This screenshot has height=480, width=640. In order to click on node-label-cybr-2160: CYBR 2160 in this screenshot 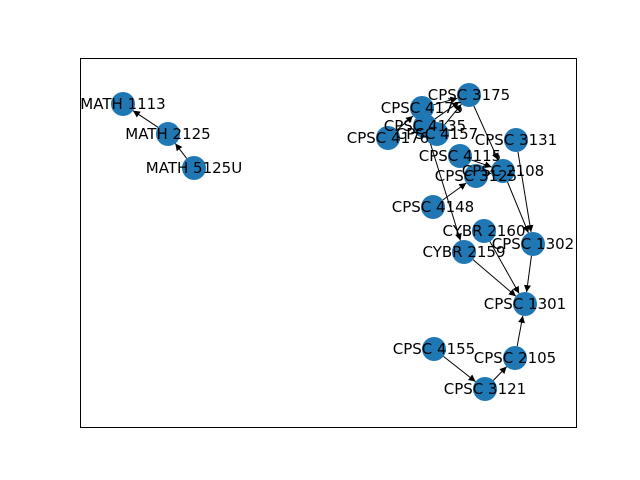, I will do `click(483, 231)`.